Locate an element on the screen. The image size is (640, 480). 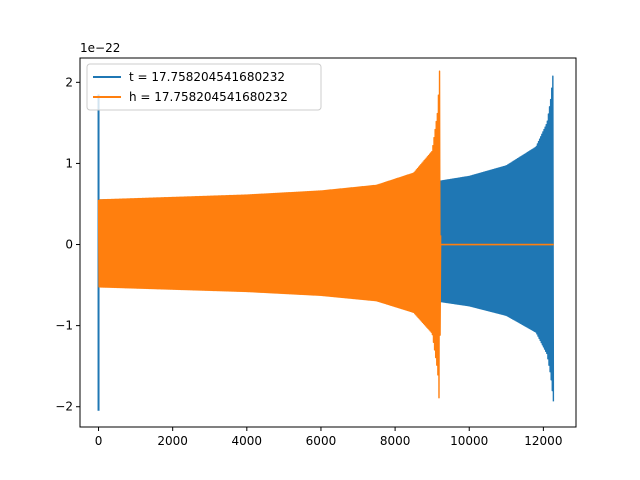
x-tick-label: 4000 is located at coordinates (247, 441).